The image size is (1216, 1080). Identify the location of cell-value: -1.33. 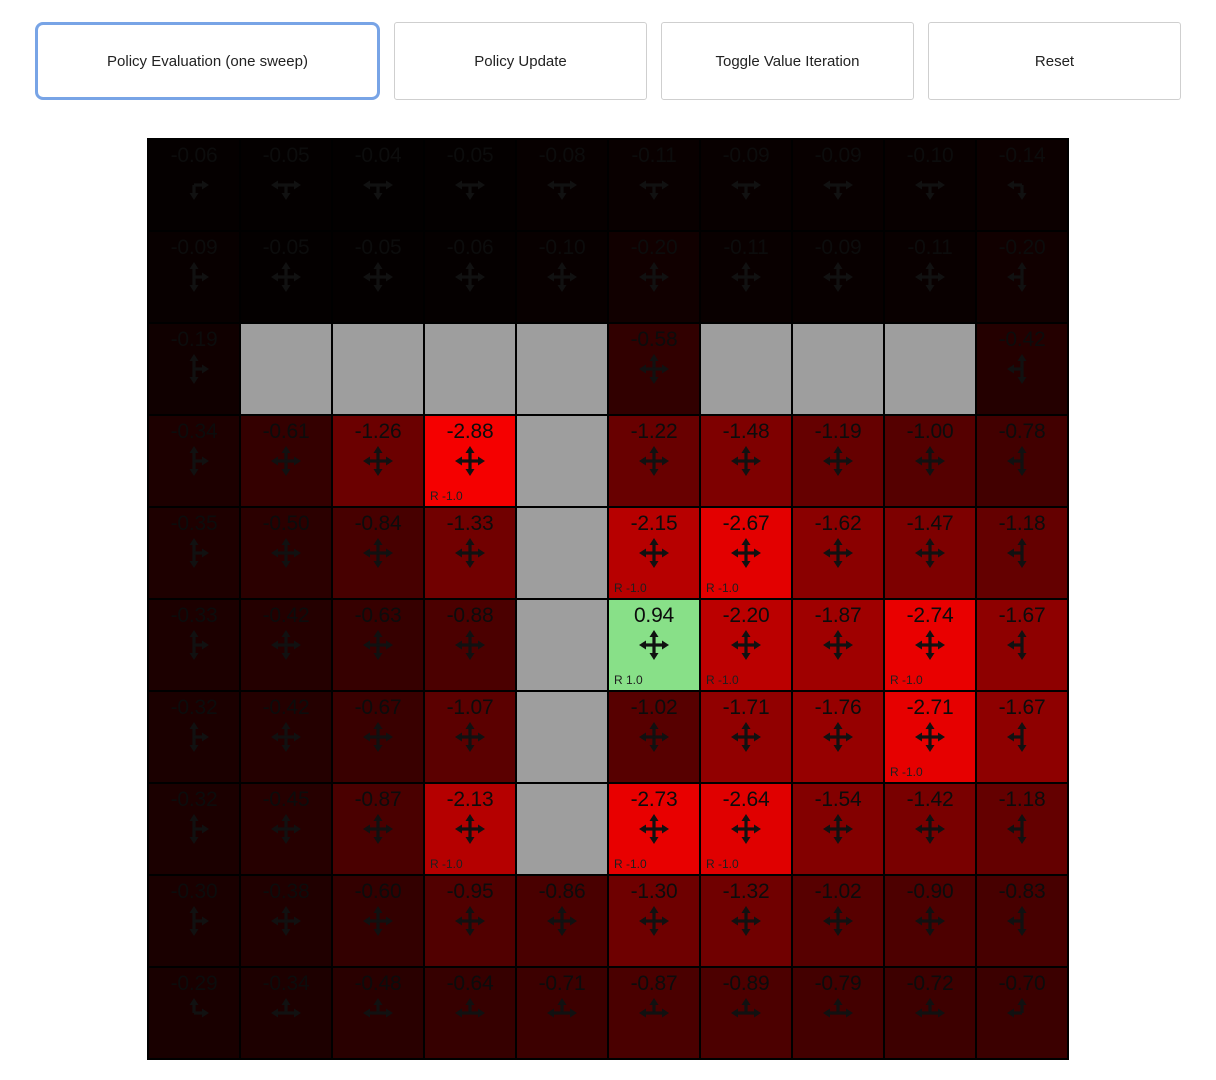
(470, 523).